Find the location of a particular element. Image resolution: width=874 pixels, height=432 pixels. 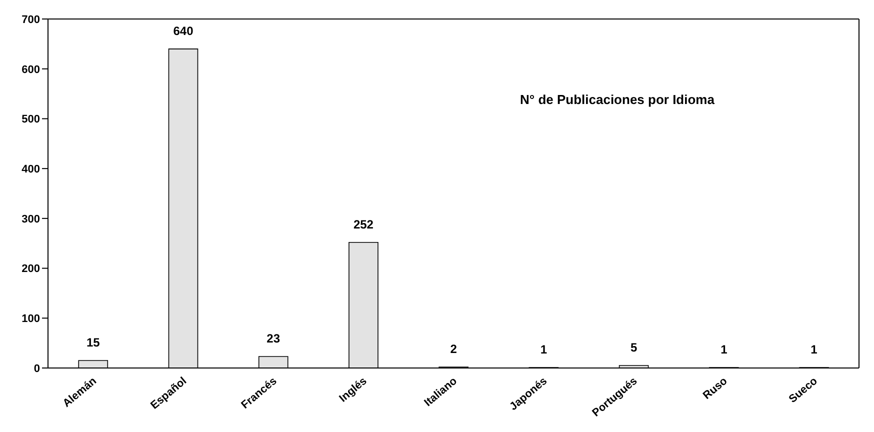

data-label: 23 is located at coordinates (273, 339).